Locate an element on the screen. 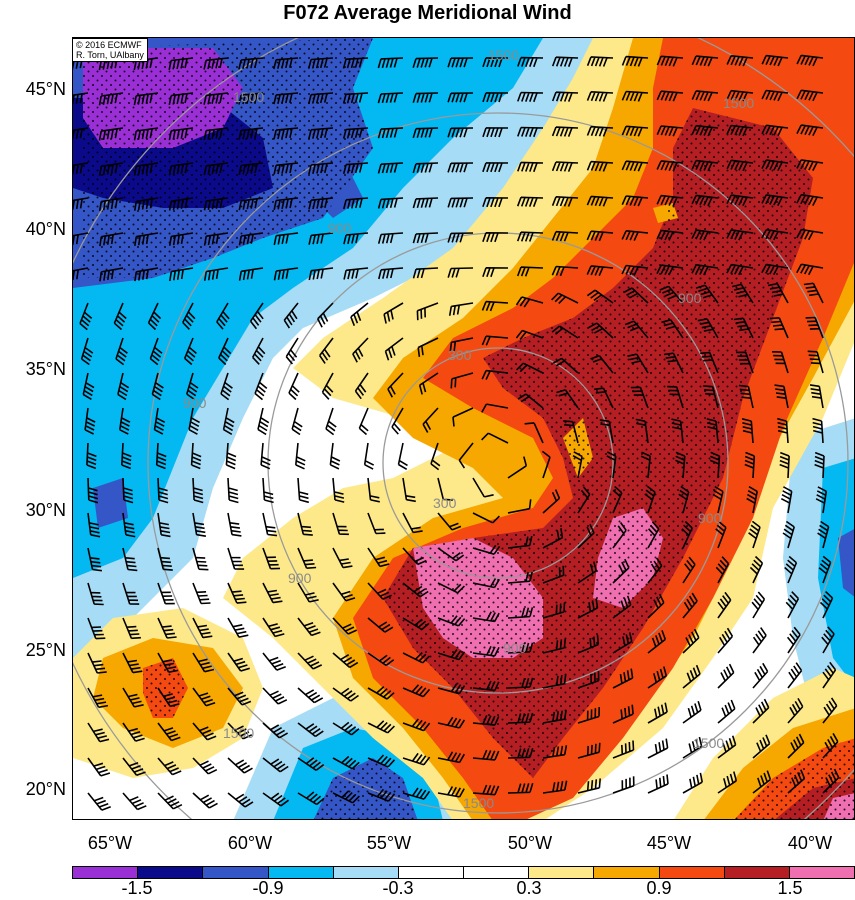 The width and height of the screenshot is (855, 900). colorbar-tick: -1.5 is located at coordinates (137, 888).